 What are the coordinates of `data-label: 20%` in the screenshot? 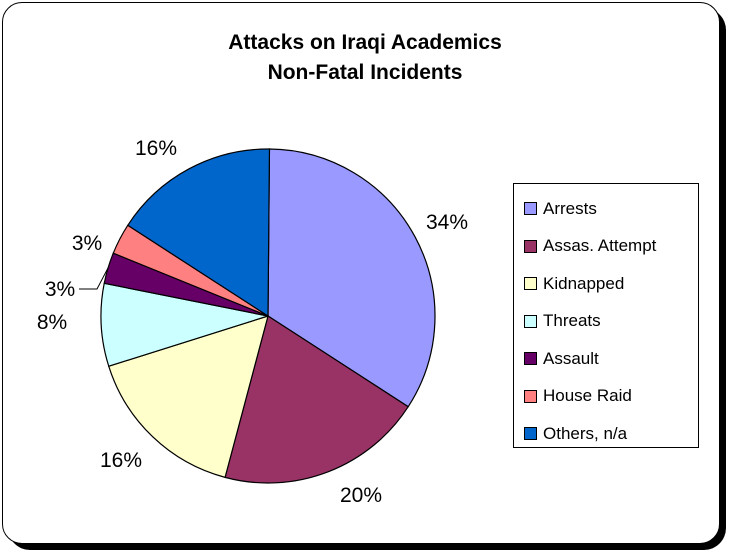 It's located at (361, 495).